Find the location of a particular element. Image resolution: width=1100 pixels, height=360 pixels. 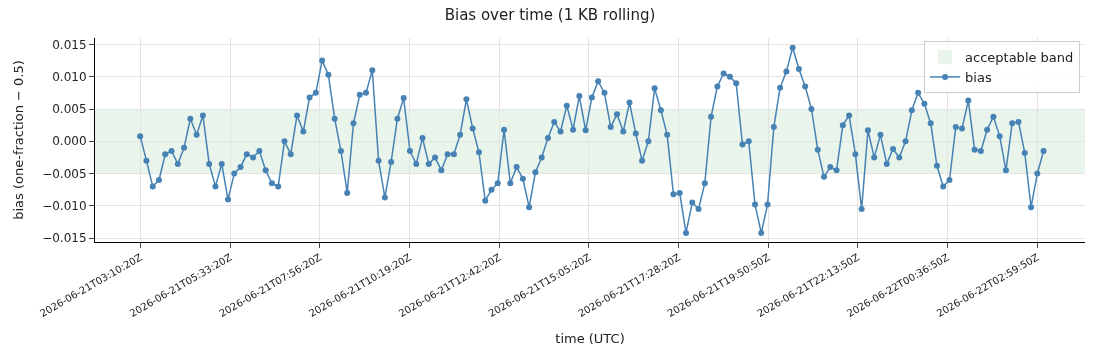

y-tick-label: −0.010 is located at coordinates (64, 206).